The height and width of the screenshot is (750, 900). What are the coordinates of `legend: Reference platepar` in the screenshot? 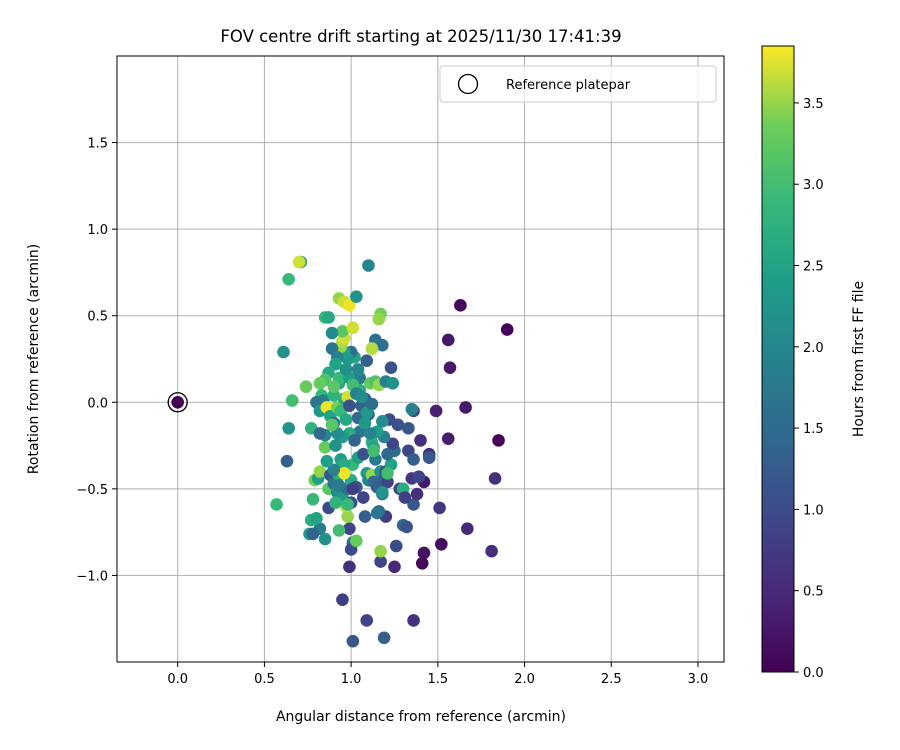 It's located at (578, 84).